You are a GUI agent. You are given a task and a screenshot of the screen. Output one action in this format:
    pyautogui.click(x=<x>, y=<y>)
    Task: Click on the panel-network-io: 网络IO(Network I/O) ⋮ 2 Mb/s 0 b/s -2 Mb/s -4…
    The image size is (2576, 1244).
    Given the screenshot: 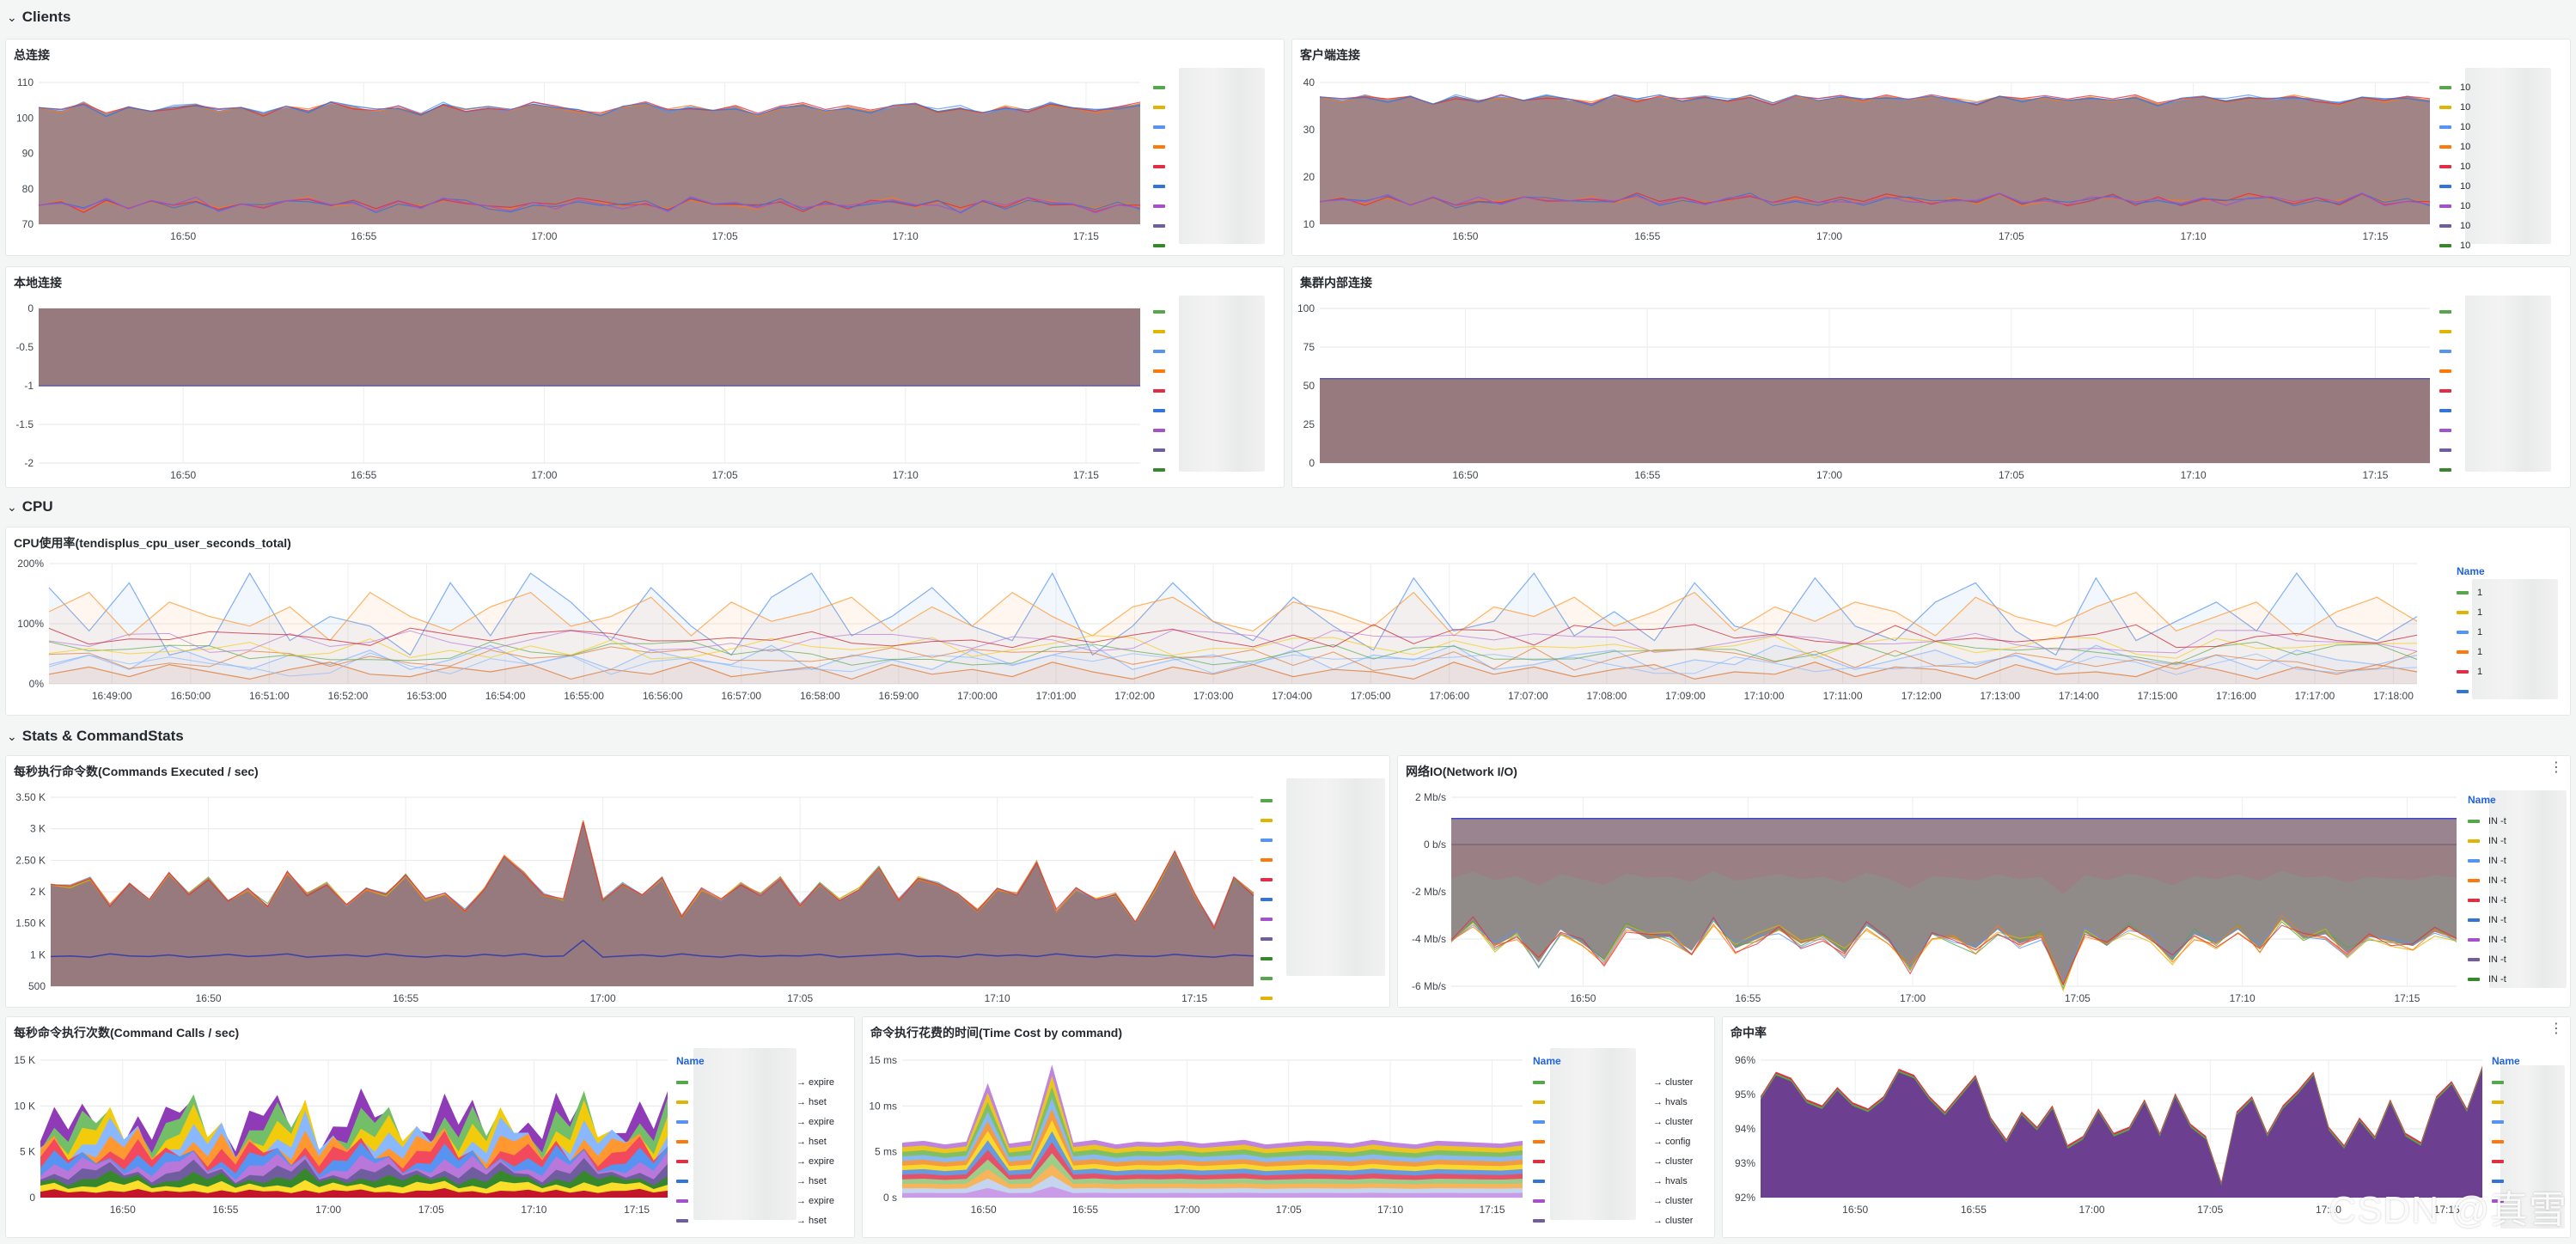 What is the action you would take?
    pyautogui.click(x=1984, y=881)
    